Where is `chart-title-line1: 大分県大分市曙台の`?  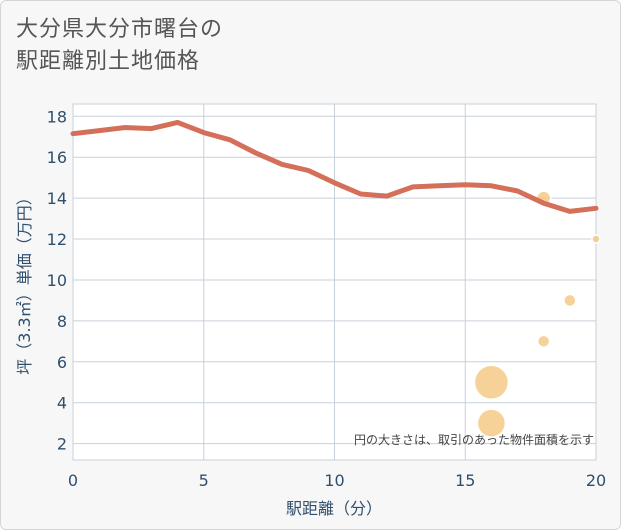
chart-title-line1: 大分県大分市曙台の is located at coordinates (120, 29).